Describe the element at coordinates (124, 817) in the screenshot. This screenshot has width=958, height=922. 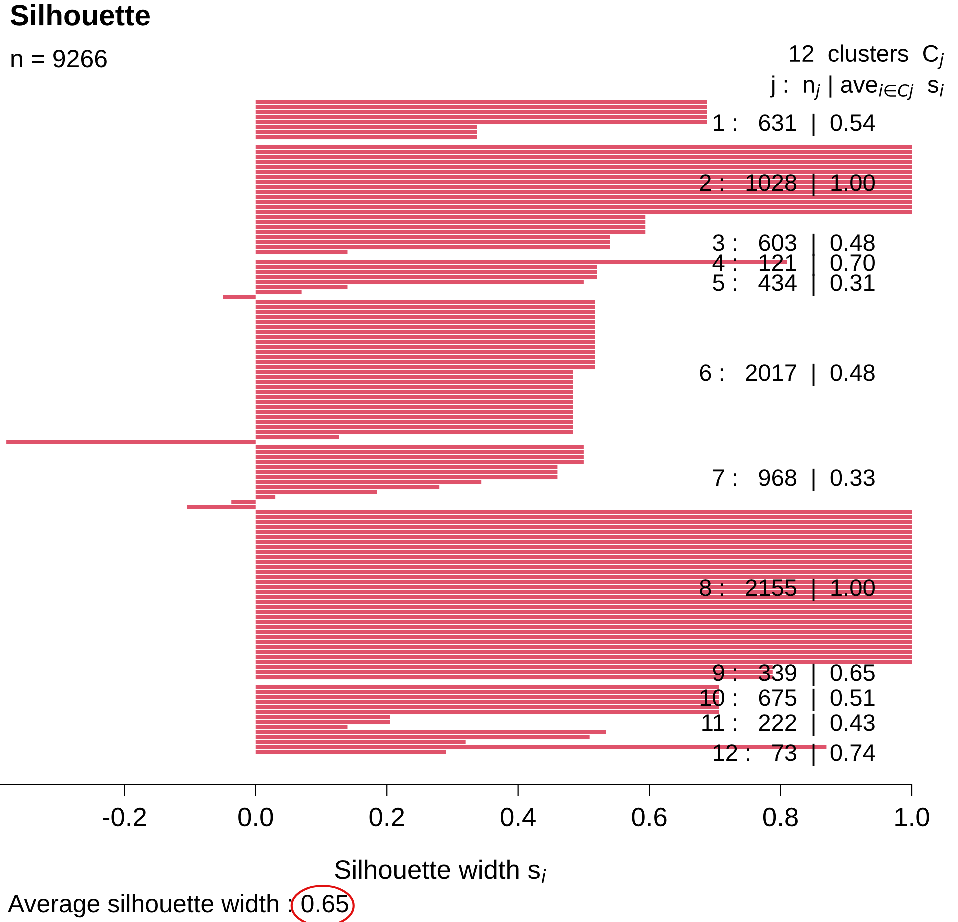
I see `x-tick-label: -0.2` at that location.